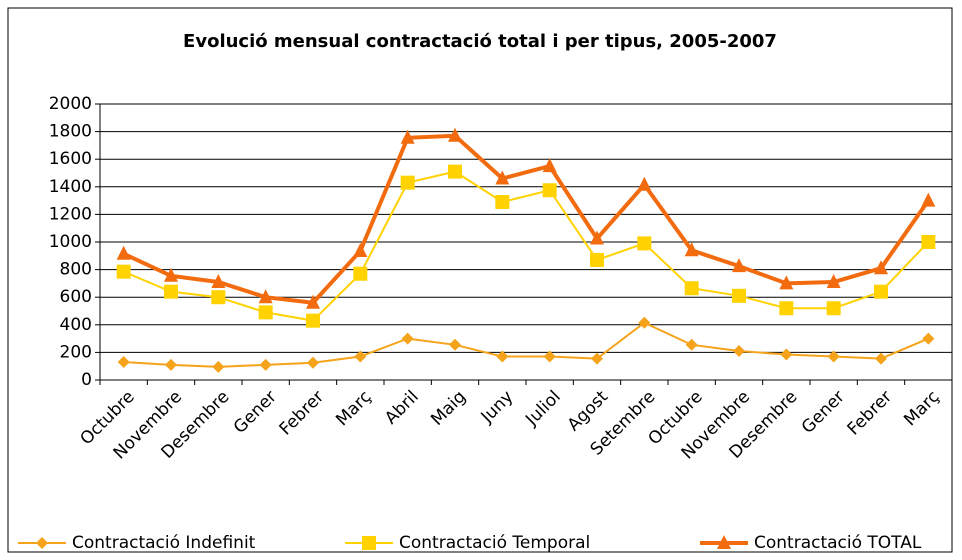  Describe the element at coordinates (70, 214) in the screenshot. I see `y-tick-label: 1200` at that location.